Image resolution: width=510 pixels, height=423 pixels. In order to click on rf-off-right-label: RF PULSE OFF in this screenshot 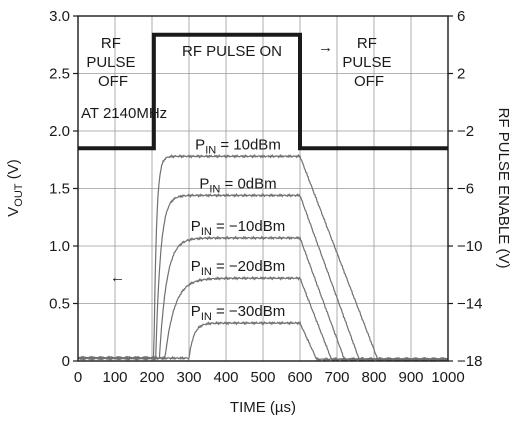, I will do `click(368, 62)`.